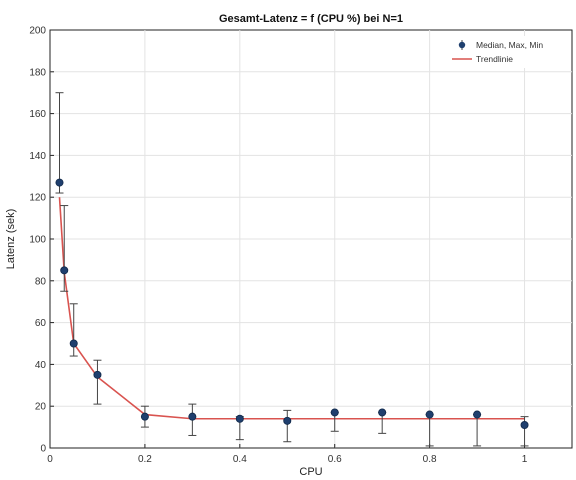 This screenshot has width=576, height=480. Describe the element at coordinates (335, 459) in the screenshot. I see `x-tick-label: 0.6` at that location.